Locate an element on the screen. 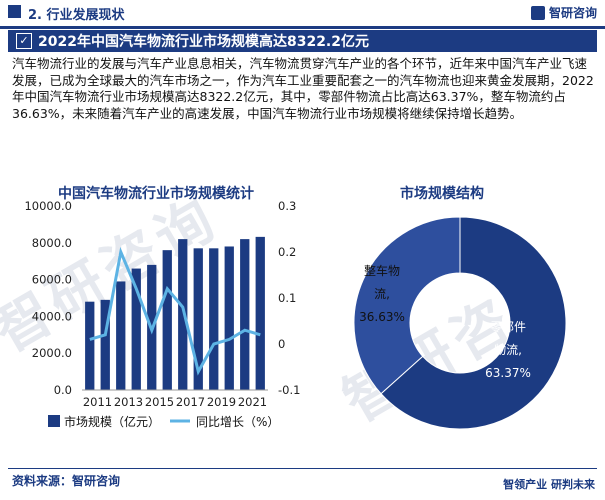  y2-tick-label: 0 is located at coordinates (281, 344).